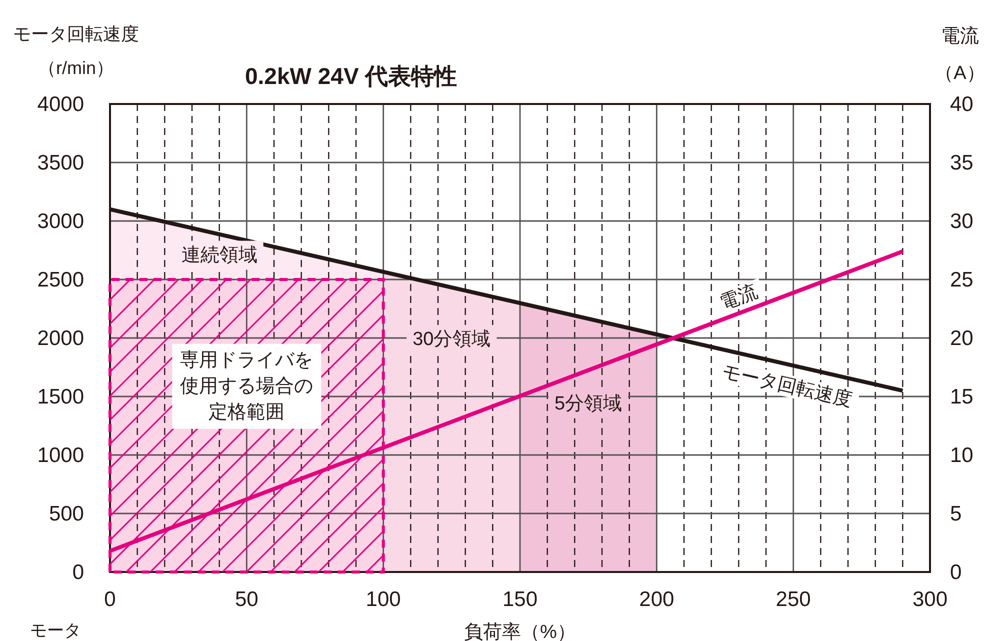 The width and height of the screenshot is (986, 641). What do you see at coordinates (247, 386) in the screenshot?
I see `annotation: 専用ドライバを使用する場合の定格範囲` at bounding box center [247, 386].